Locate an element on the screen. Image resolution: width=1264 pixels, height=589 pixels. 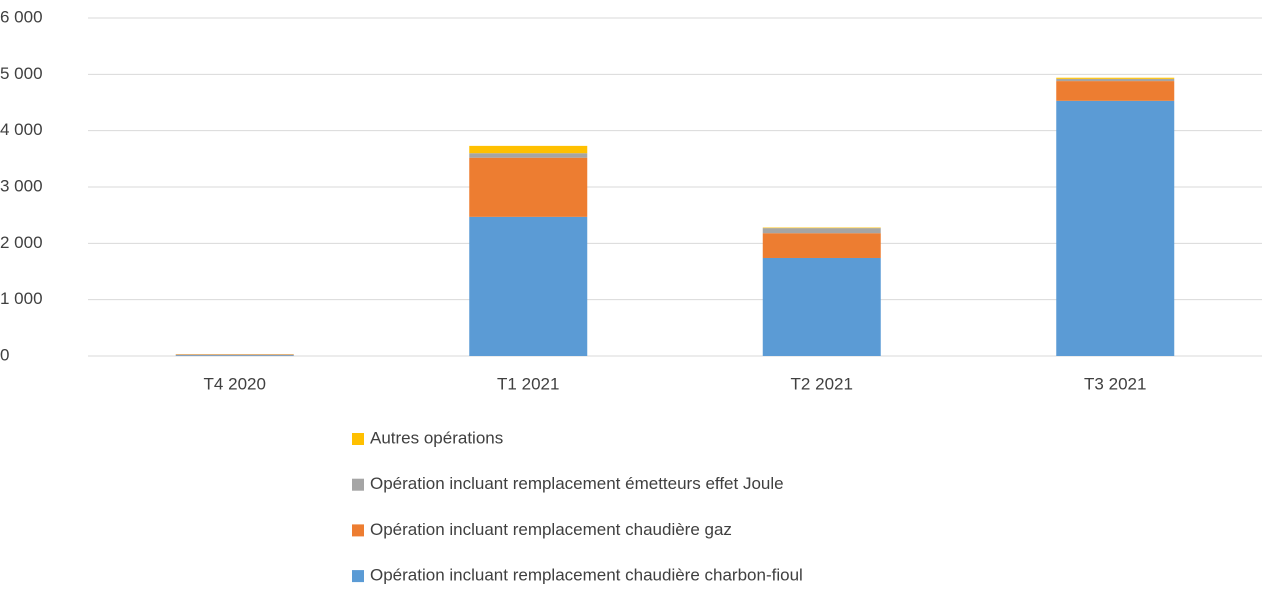
y-tick-label: 0 is located at coordinates (4, 354).